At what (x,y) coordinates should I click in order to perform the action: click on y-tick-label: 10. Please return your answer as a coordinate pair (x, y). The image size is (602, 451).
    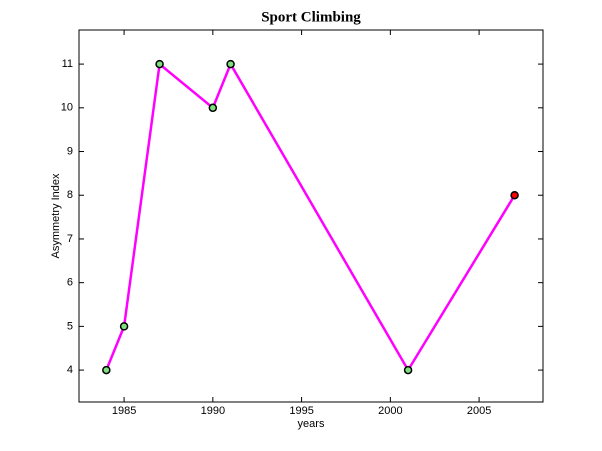
    Looking at the image, I should click on (67, 108).